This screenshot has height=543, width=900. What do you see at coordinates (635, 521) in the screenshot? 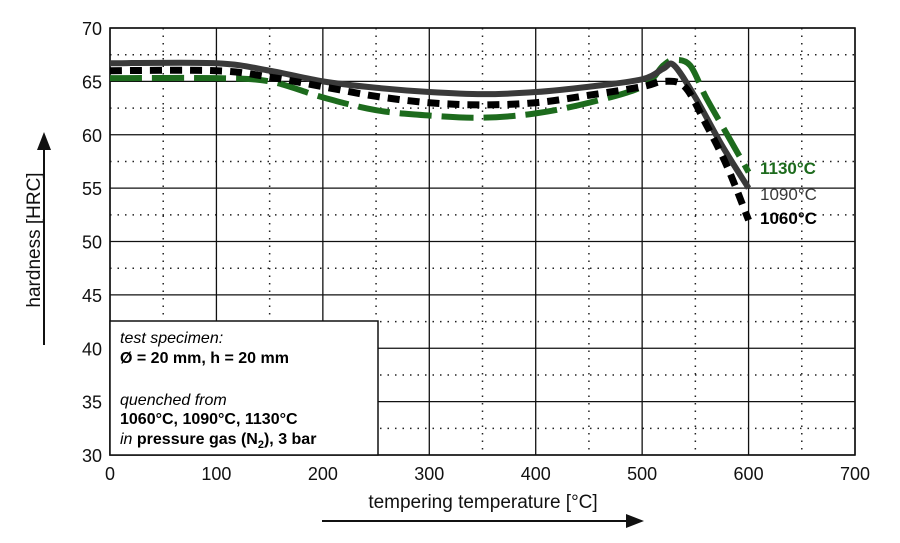
I see `x-axis-arrowhead` at bounding box center [635, 521].